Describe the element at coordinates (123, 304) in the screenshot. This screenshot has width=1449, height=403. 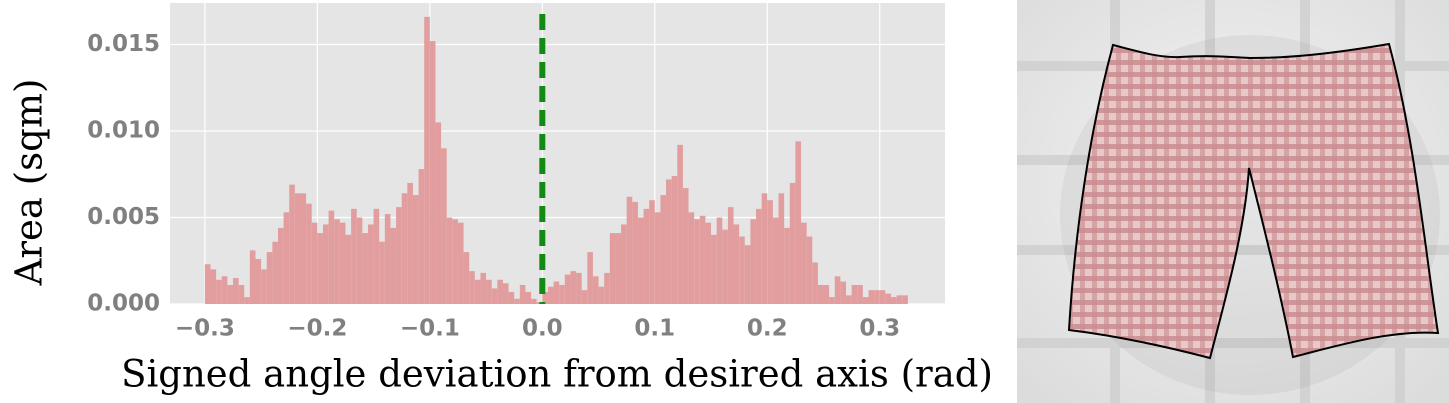
I see `y-tick-label: 0.000` at that location.